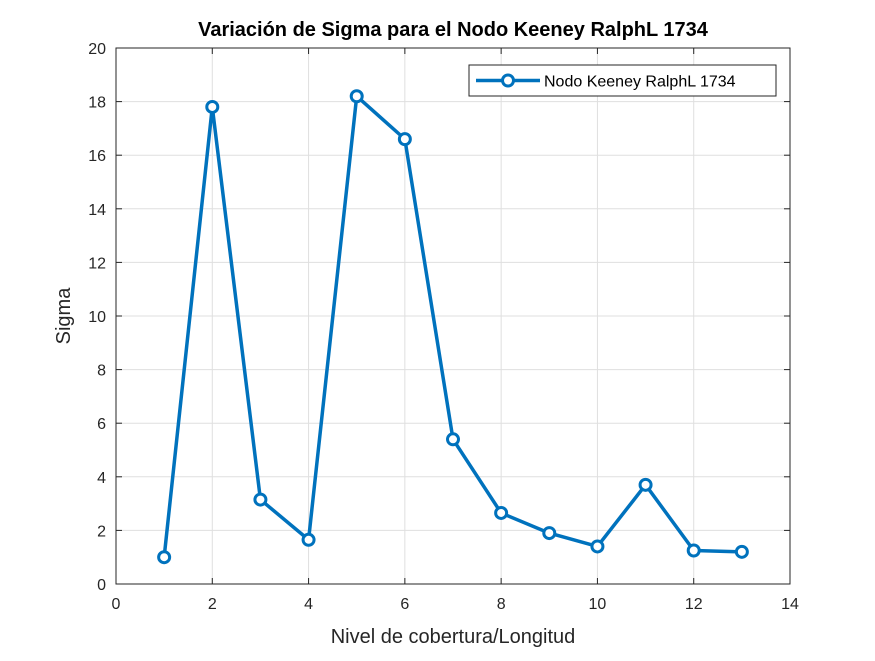  I want to click on x-tick-label: 4, so click(308, 604).